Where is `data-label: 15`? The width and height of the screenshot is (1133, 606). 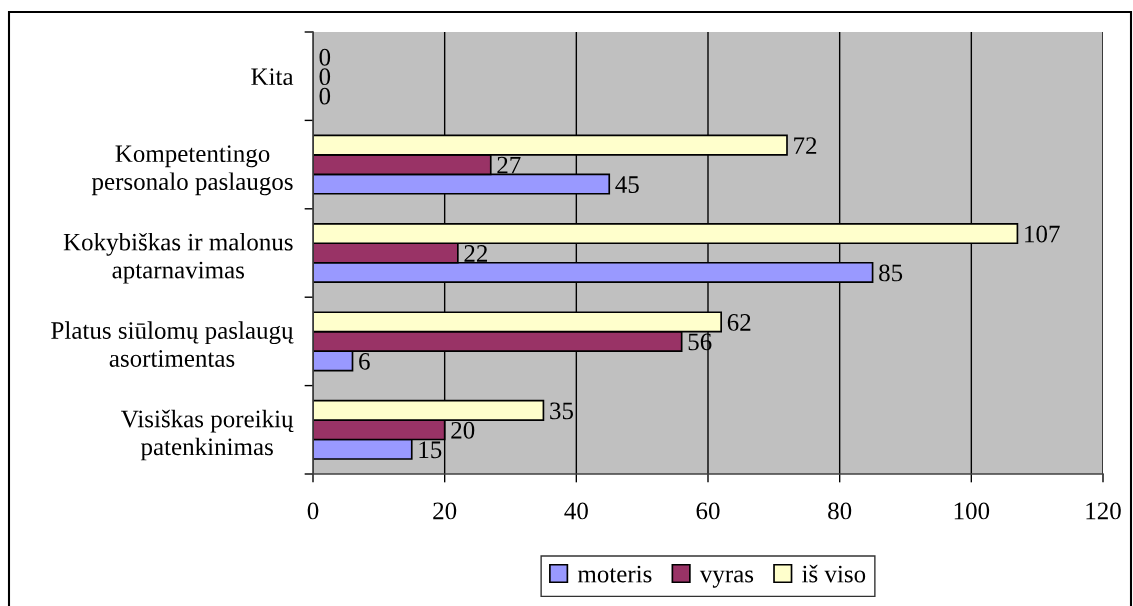
data-label: 15 is located at coordinates (430, 450).